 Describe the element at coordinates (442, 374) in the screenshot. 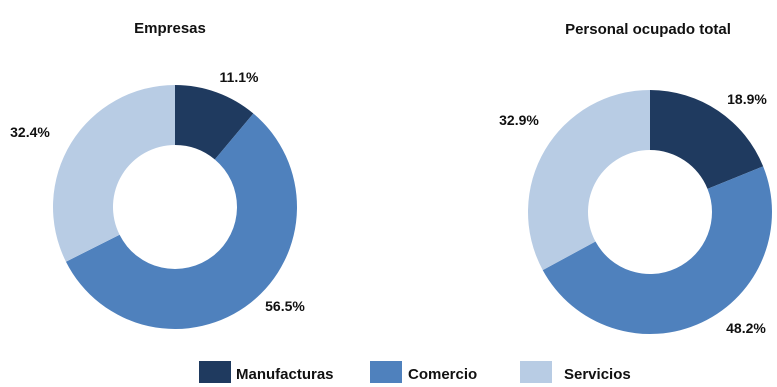

I see `legend-label-comercio: Comercio` at that location.